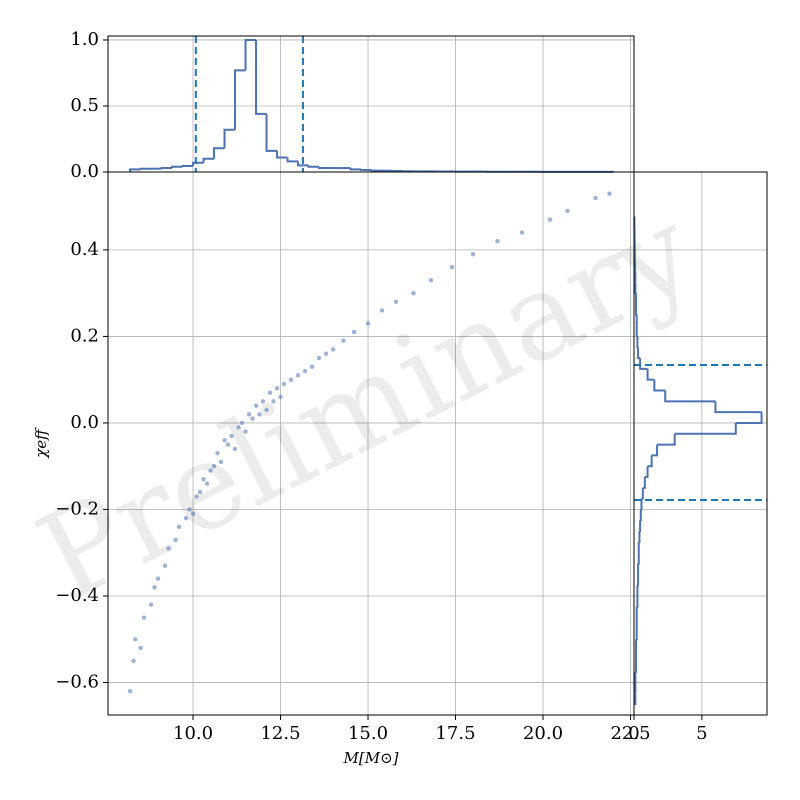 The width and height of the screenshot is (800, 800). What do you see at coordinates (41, 443) in the screenshot?
I see `y-axis-label: χeff` at bounding box center [41, 443].